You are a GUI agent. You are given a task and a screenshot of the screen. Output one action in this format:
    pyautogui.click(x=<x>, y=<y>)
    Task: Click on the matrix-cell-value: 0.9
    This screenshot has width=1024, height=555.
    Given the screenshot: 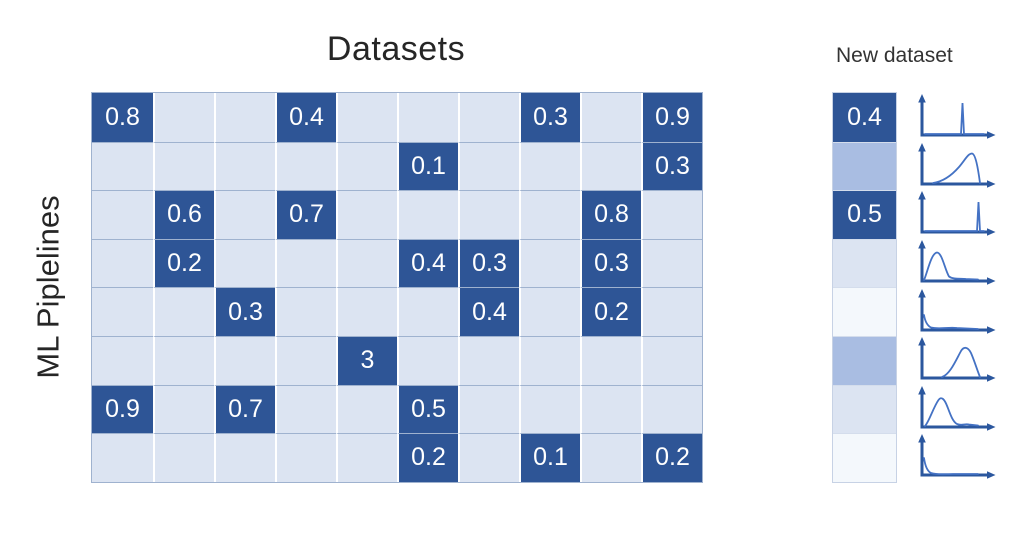 What is the action you would take?
    pyautogui.click(x=672, y=116)
    